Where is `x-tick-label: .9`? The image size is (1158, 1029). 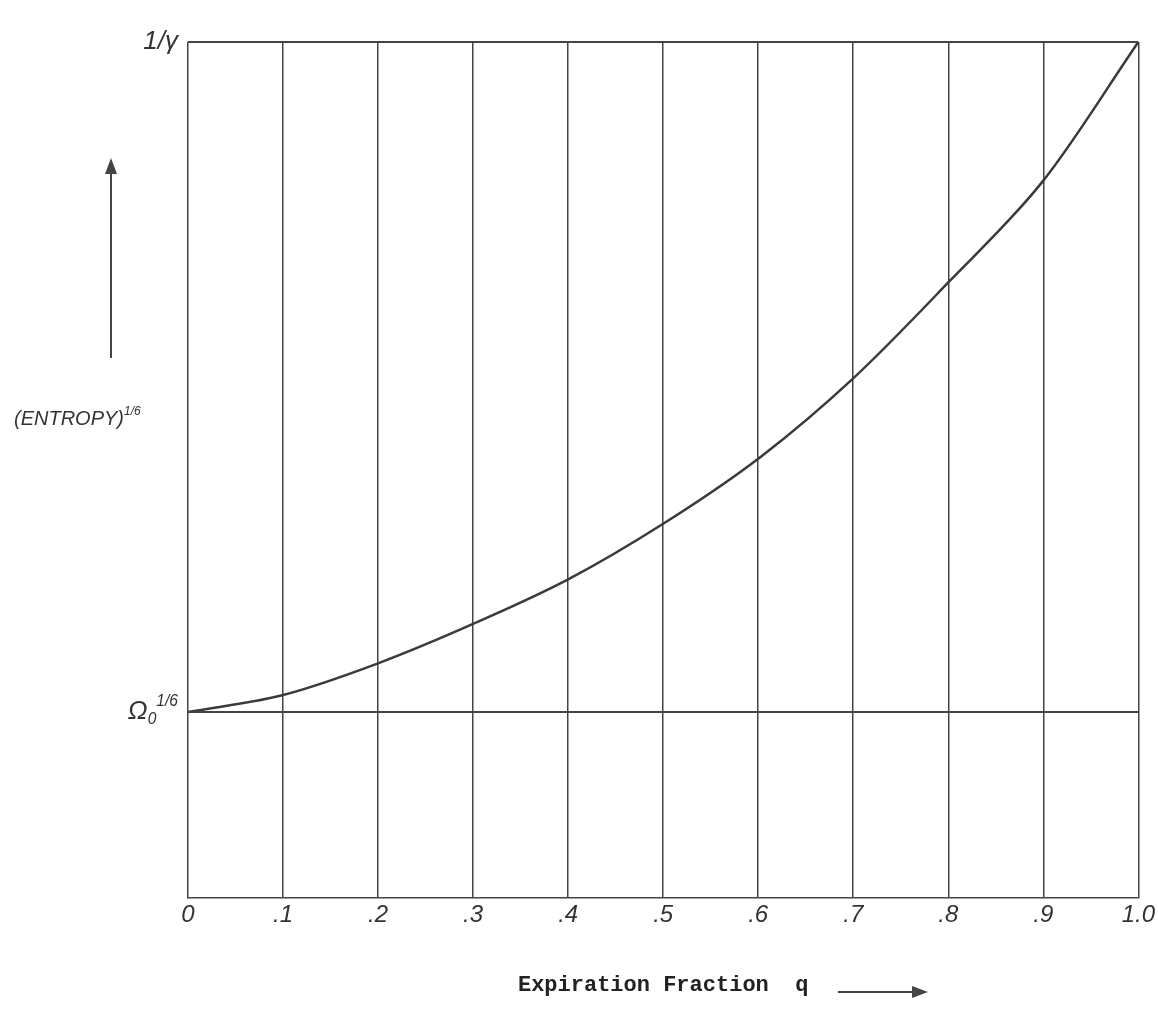
x-tick-label: .9 is located at coordinates (1043, 913).